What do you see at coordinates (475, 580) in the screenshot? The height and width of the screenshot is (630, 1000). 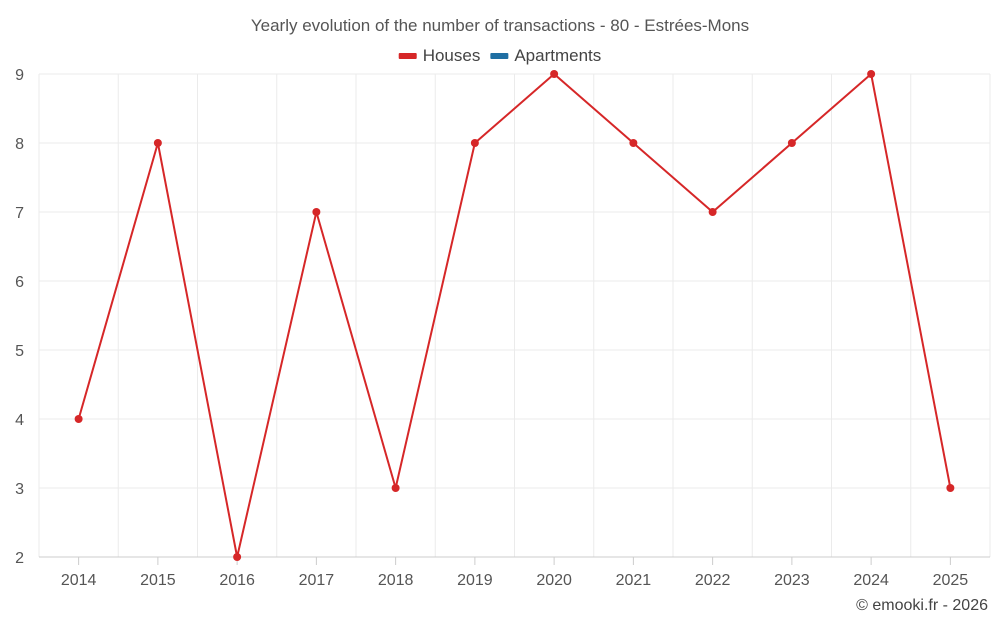 I see `x-tick-label: 2019` at bounding box center [475, 580].